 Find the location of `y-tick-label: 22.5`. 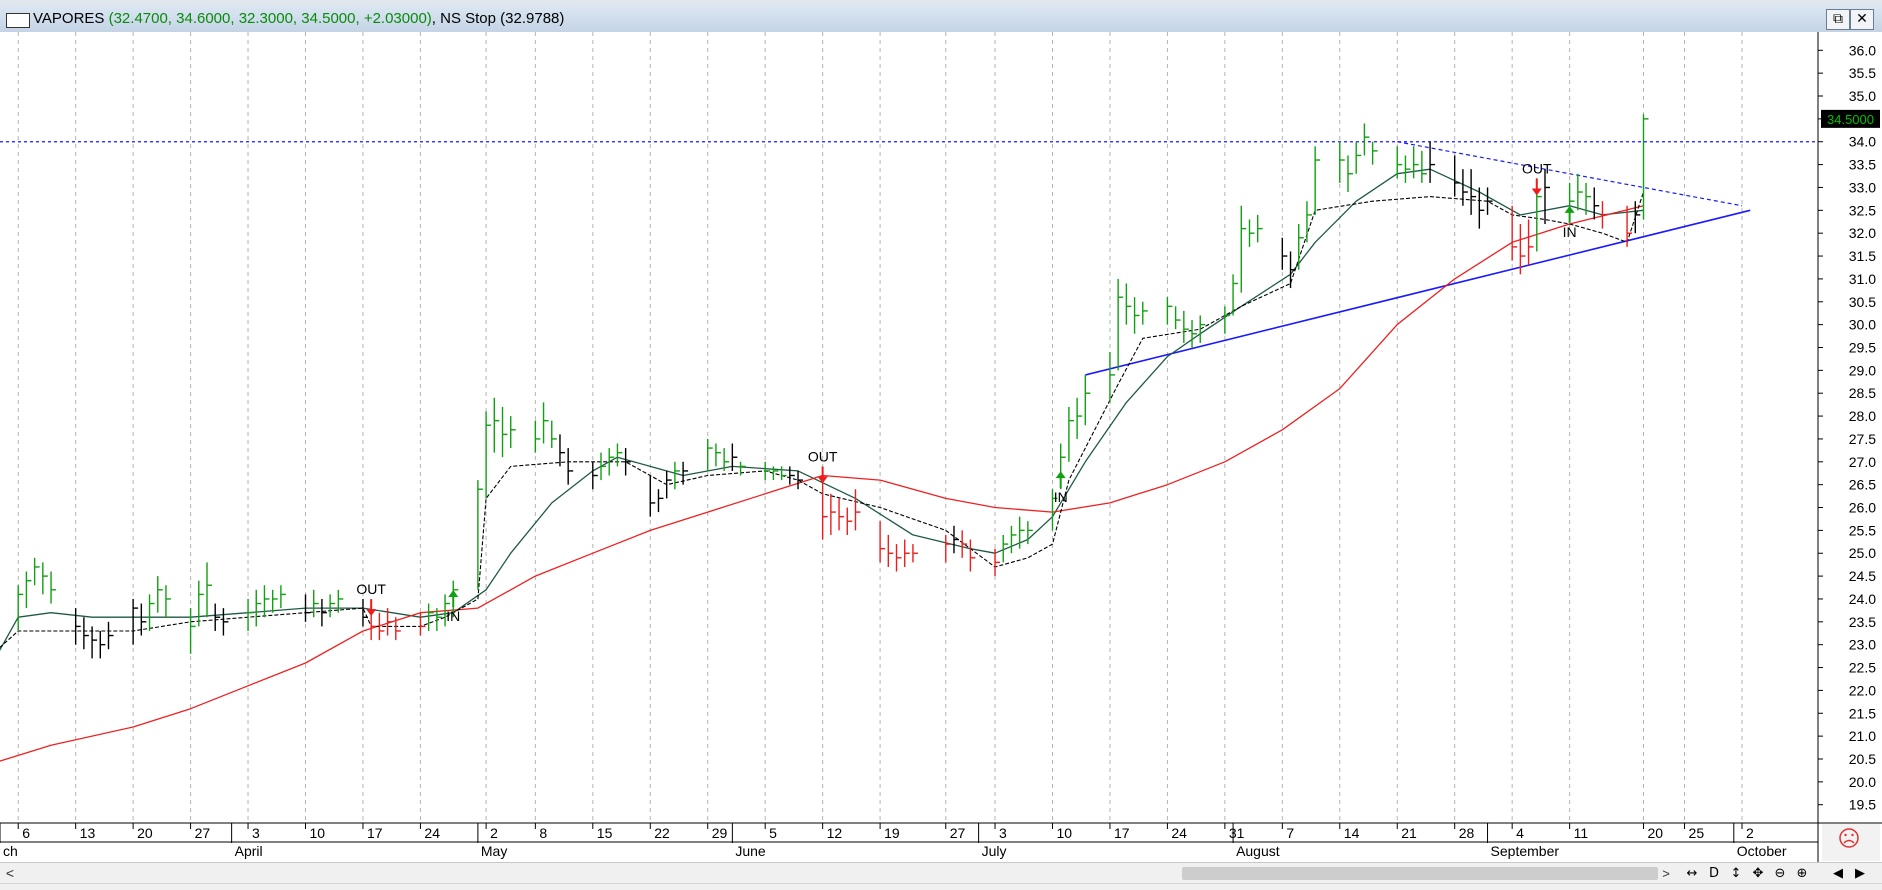

y-tick-label: 22.5 is located at coordinates (1862, 668).